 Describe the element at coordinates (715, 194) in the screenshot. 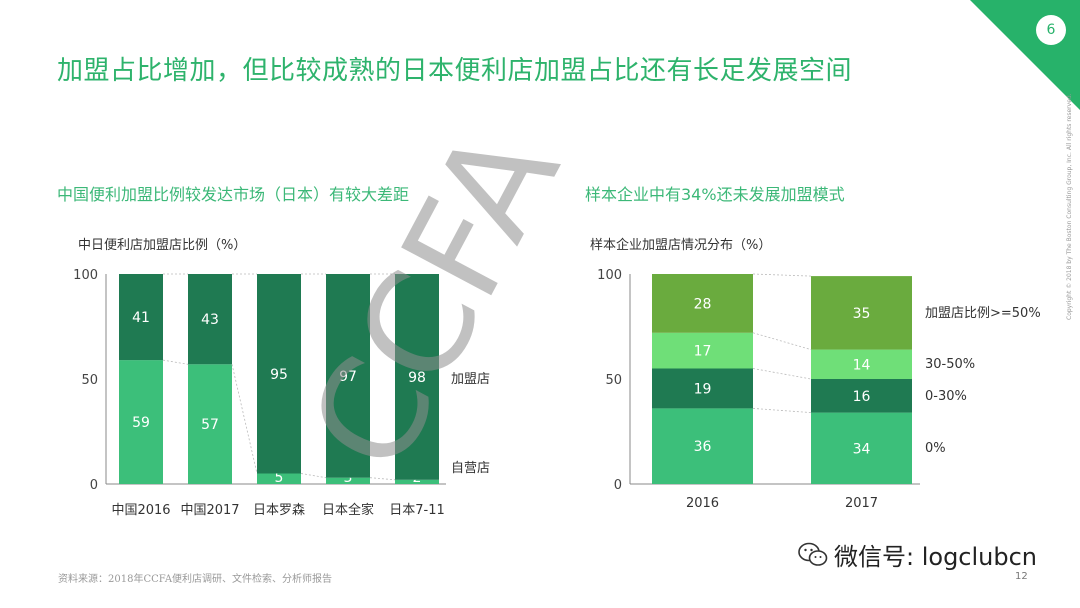

I see `right-subtitle: 样本企业中有34%还未发展加盟模式` at that location.